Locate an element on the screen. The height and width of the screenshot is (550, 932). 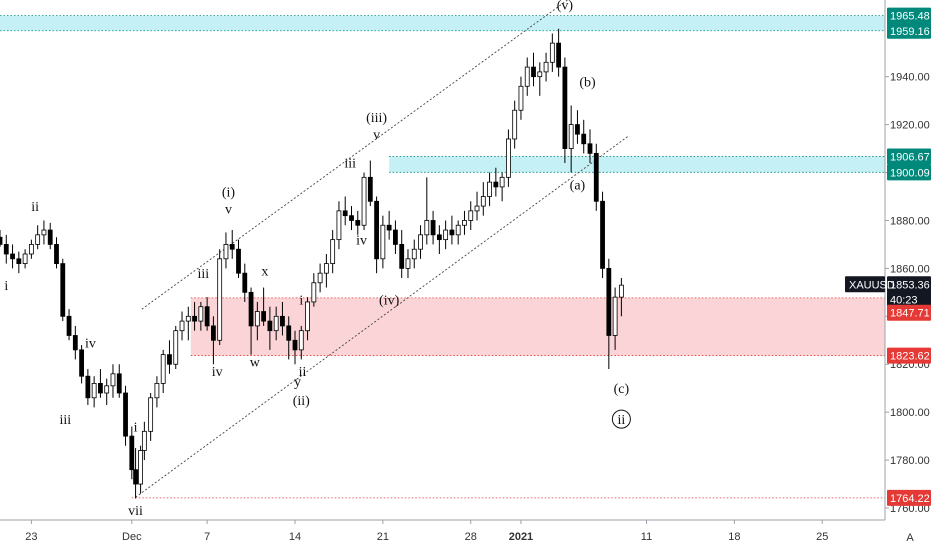
wave-label: (a) is located at coordinates (578, 185).